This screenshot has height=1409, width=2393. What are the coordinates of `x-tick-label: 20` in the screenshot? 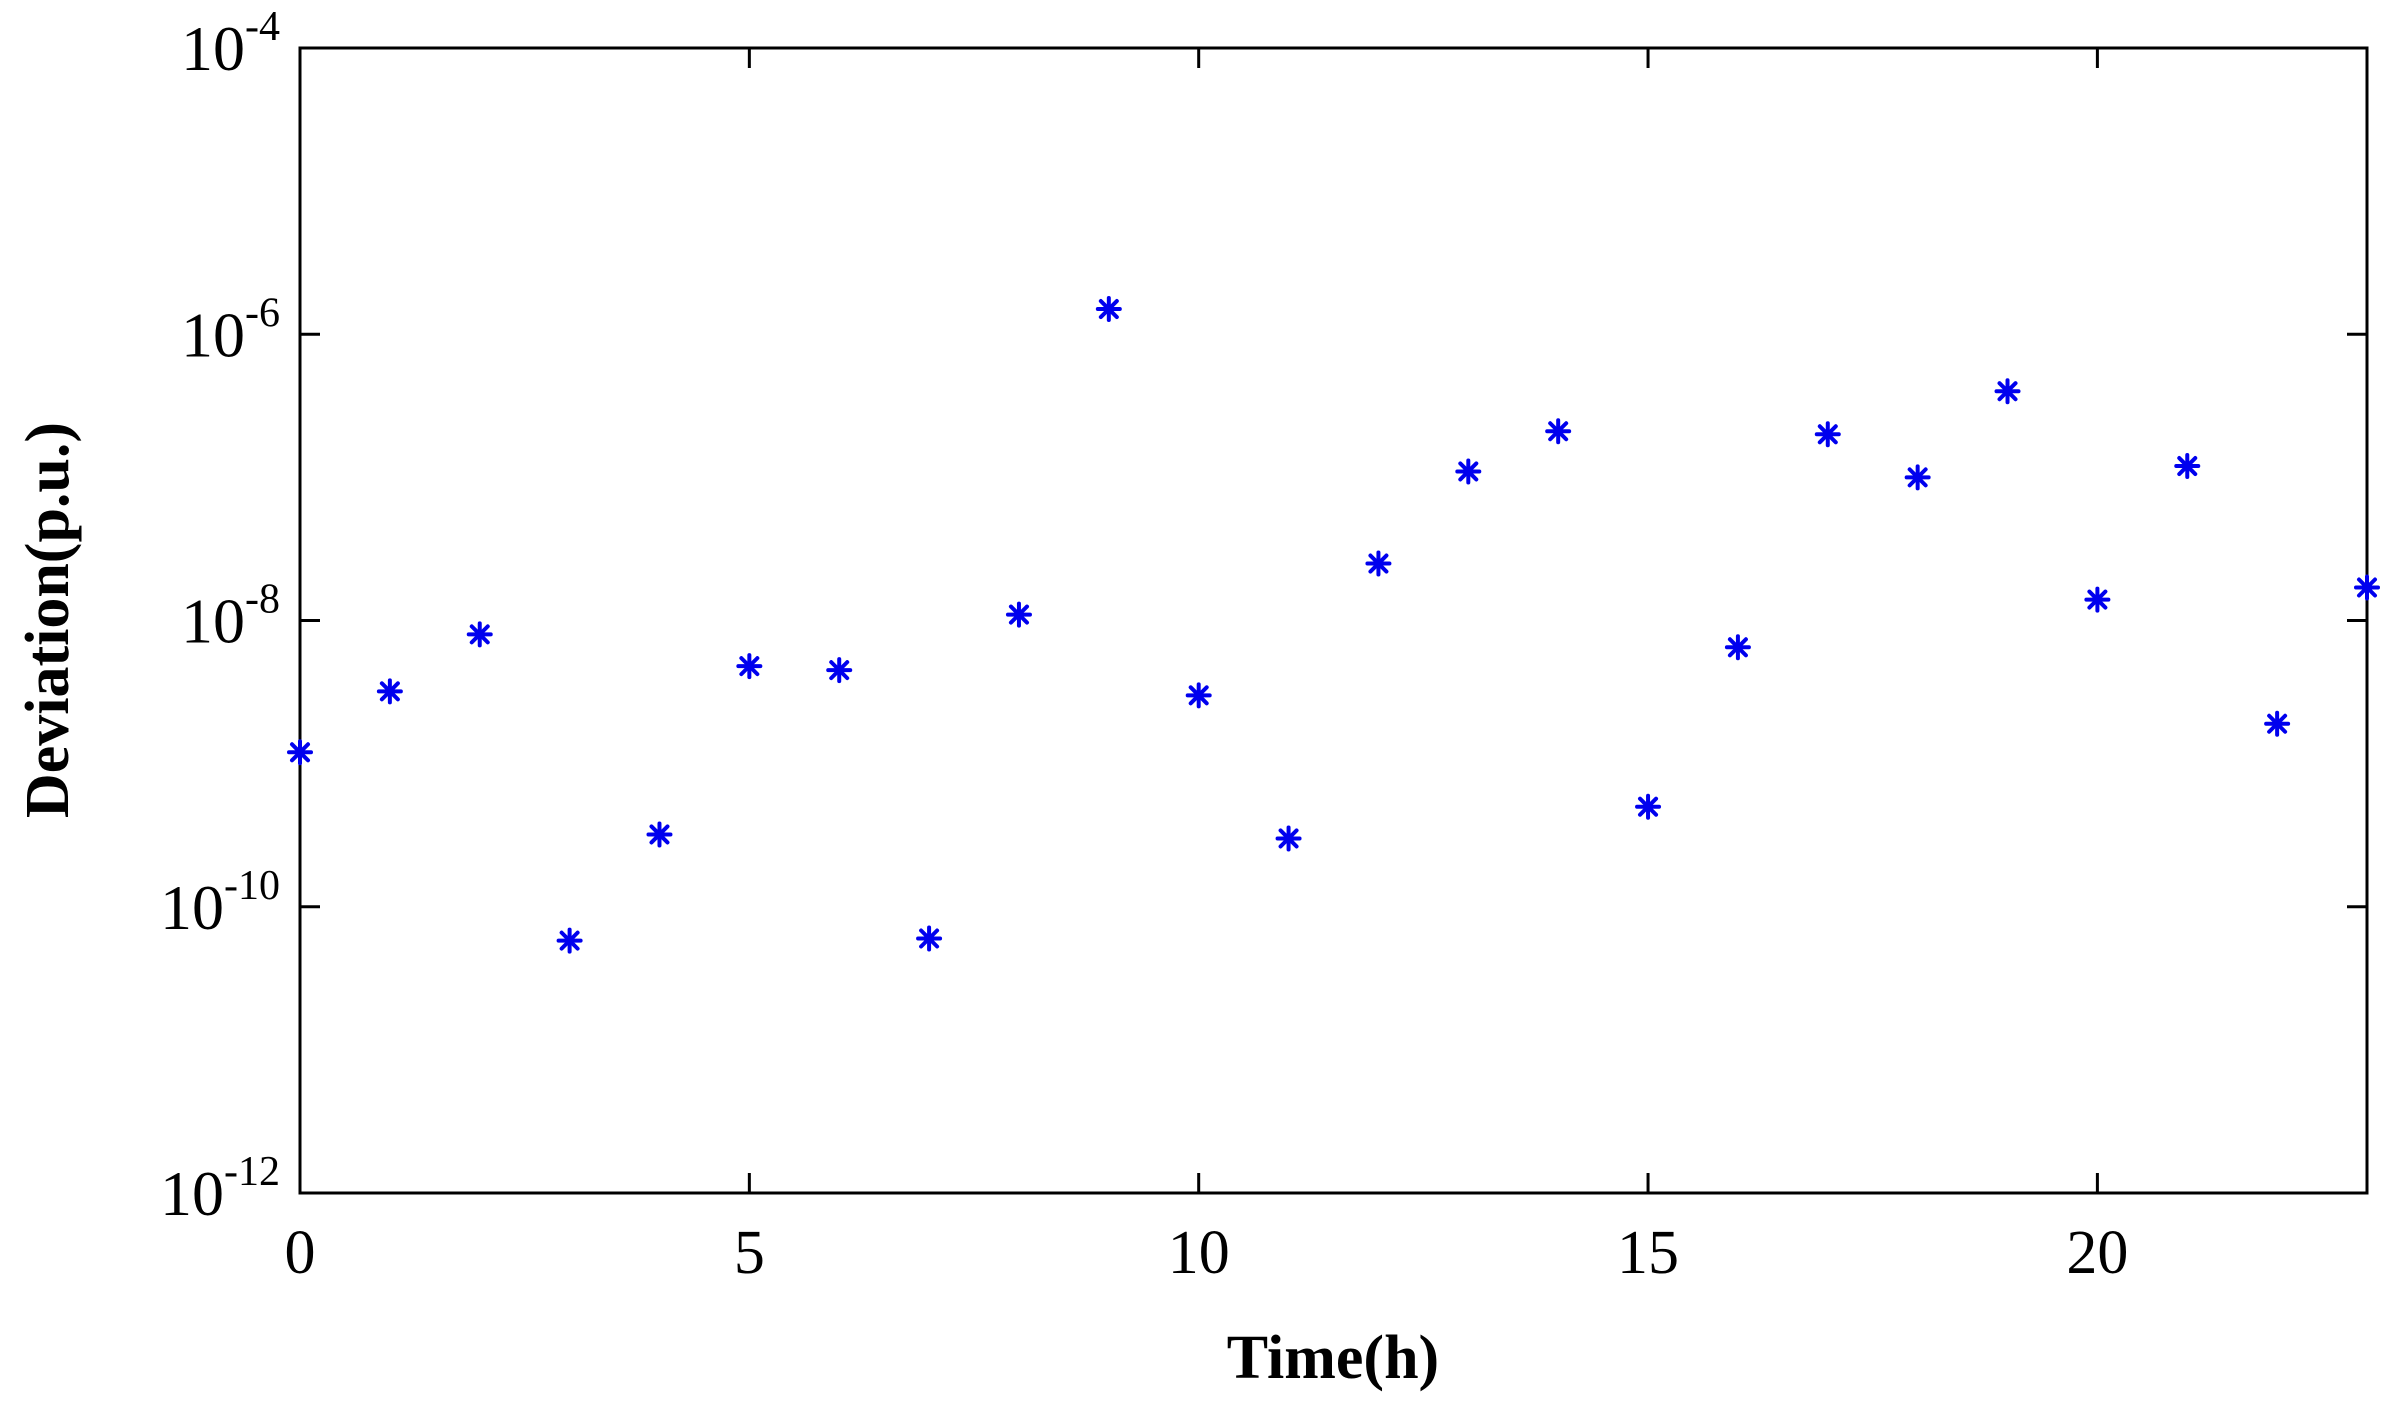 It's located at (2097, 1253).